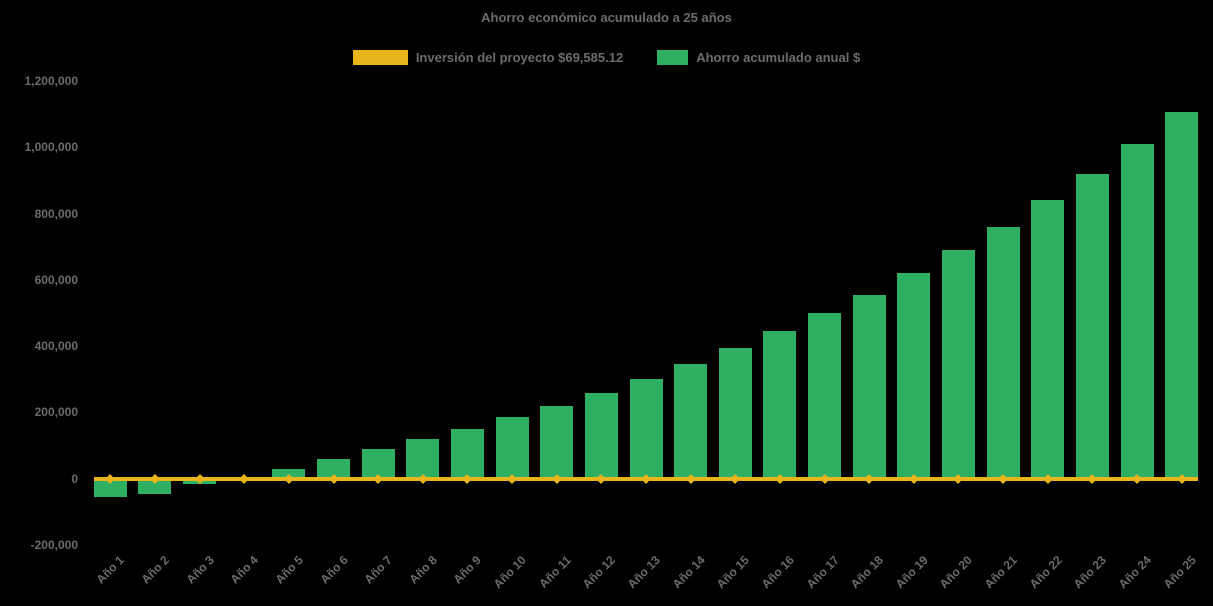 The height and width of the screenshot is (606, 1213). I want to click on x-axis-category-label: Año 15, so click(733, 572).